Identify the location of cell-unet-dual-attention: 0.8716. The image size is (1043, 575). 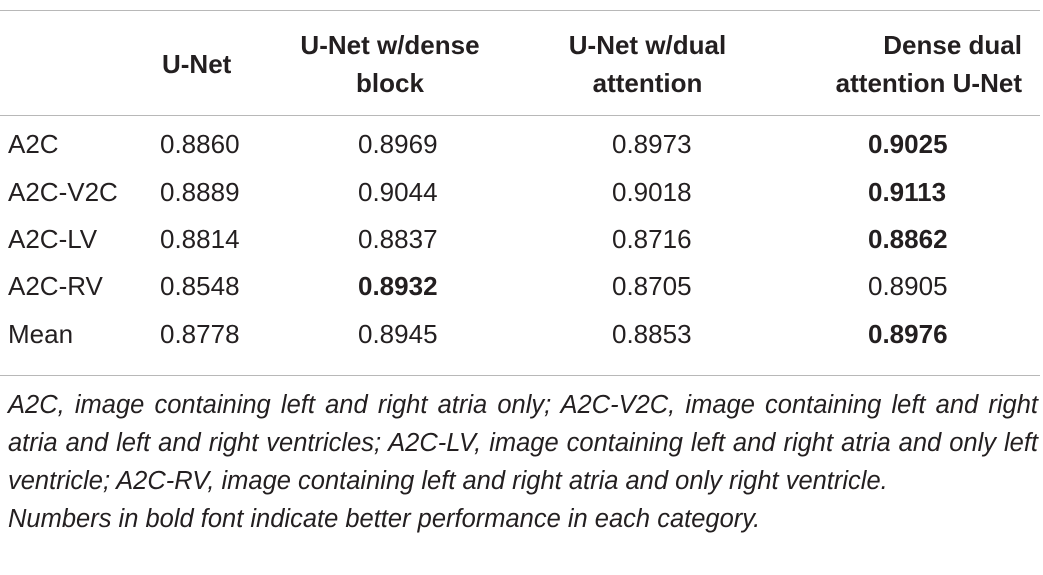
(652, 238).